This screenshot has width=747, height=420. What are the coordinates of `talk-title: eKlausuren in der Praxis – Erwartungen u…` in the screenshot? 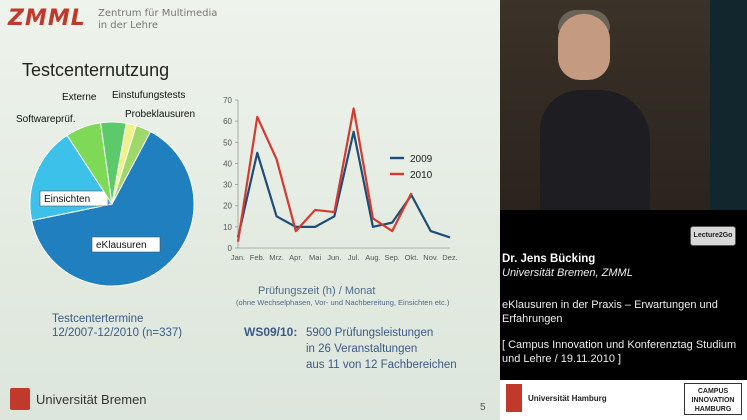 It's located at (610, 312).